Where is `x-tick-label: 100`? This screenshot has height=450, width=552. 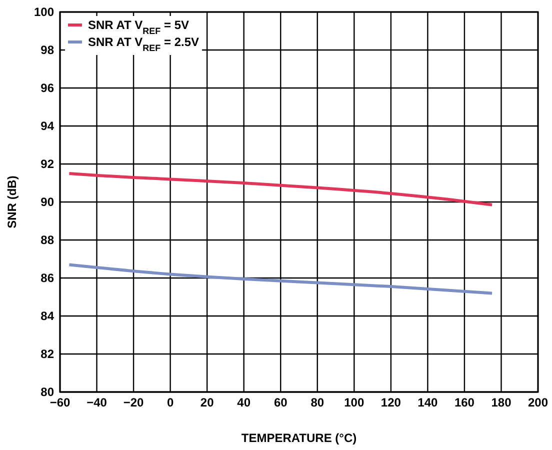
x-tick-label: 100 is located at coordinates (354, 403).